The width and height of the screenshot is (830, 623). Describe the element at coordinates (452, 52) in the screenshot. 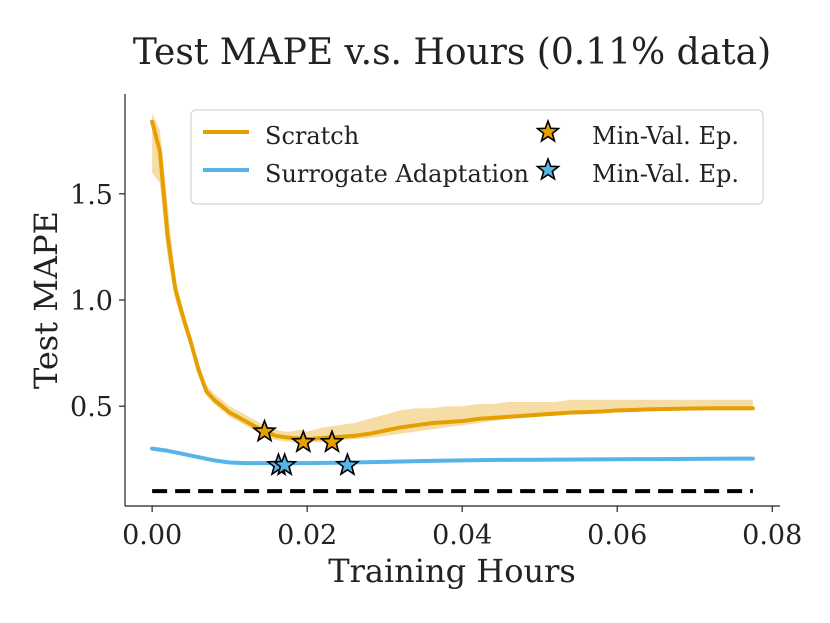

I see `chart-title: Test MAPE v.s. Hours (0.11% data)` at that location.